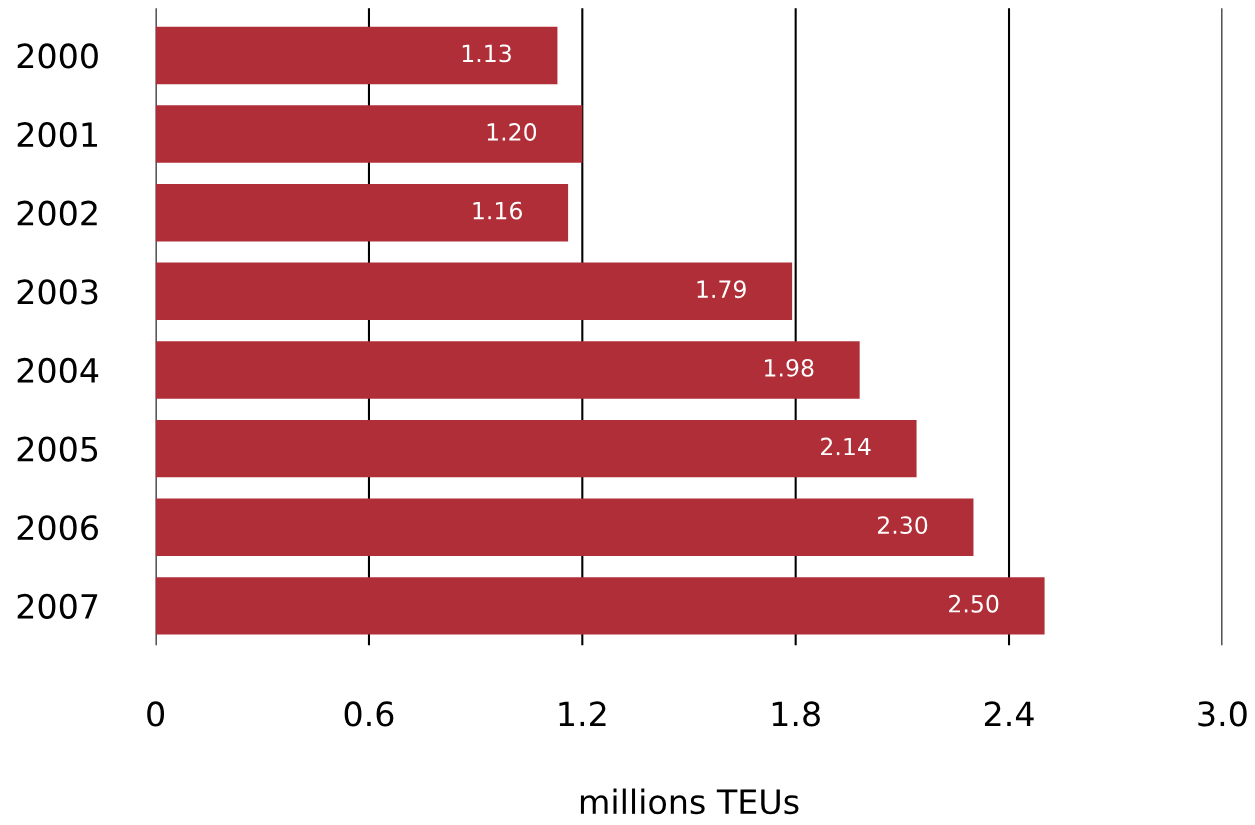 This screenshot has width=1255, height=825. What do you see at coordinates (902, 525) in the screenshot?
I see `data-label: 2.30` at bounding box center [902, 525].